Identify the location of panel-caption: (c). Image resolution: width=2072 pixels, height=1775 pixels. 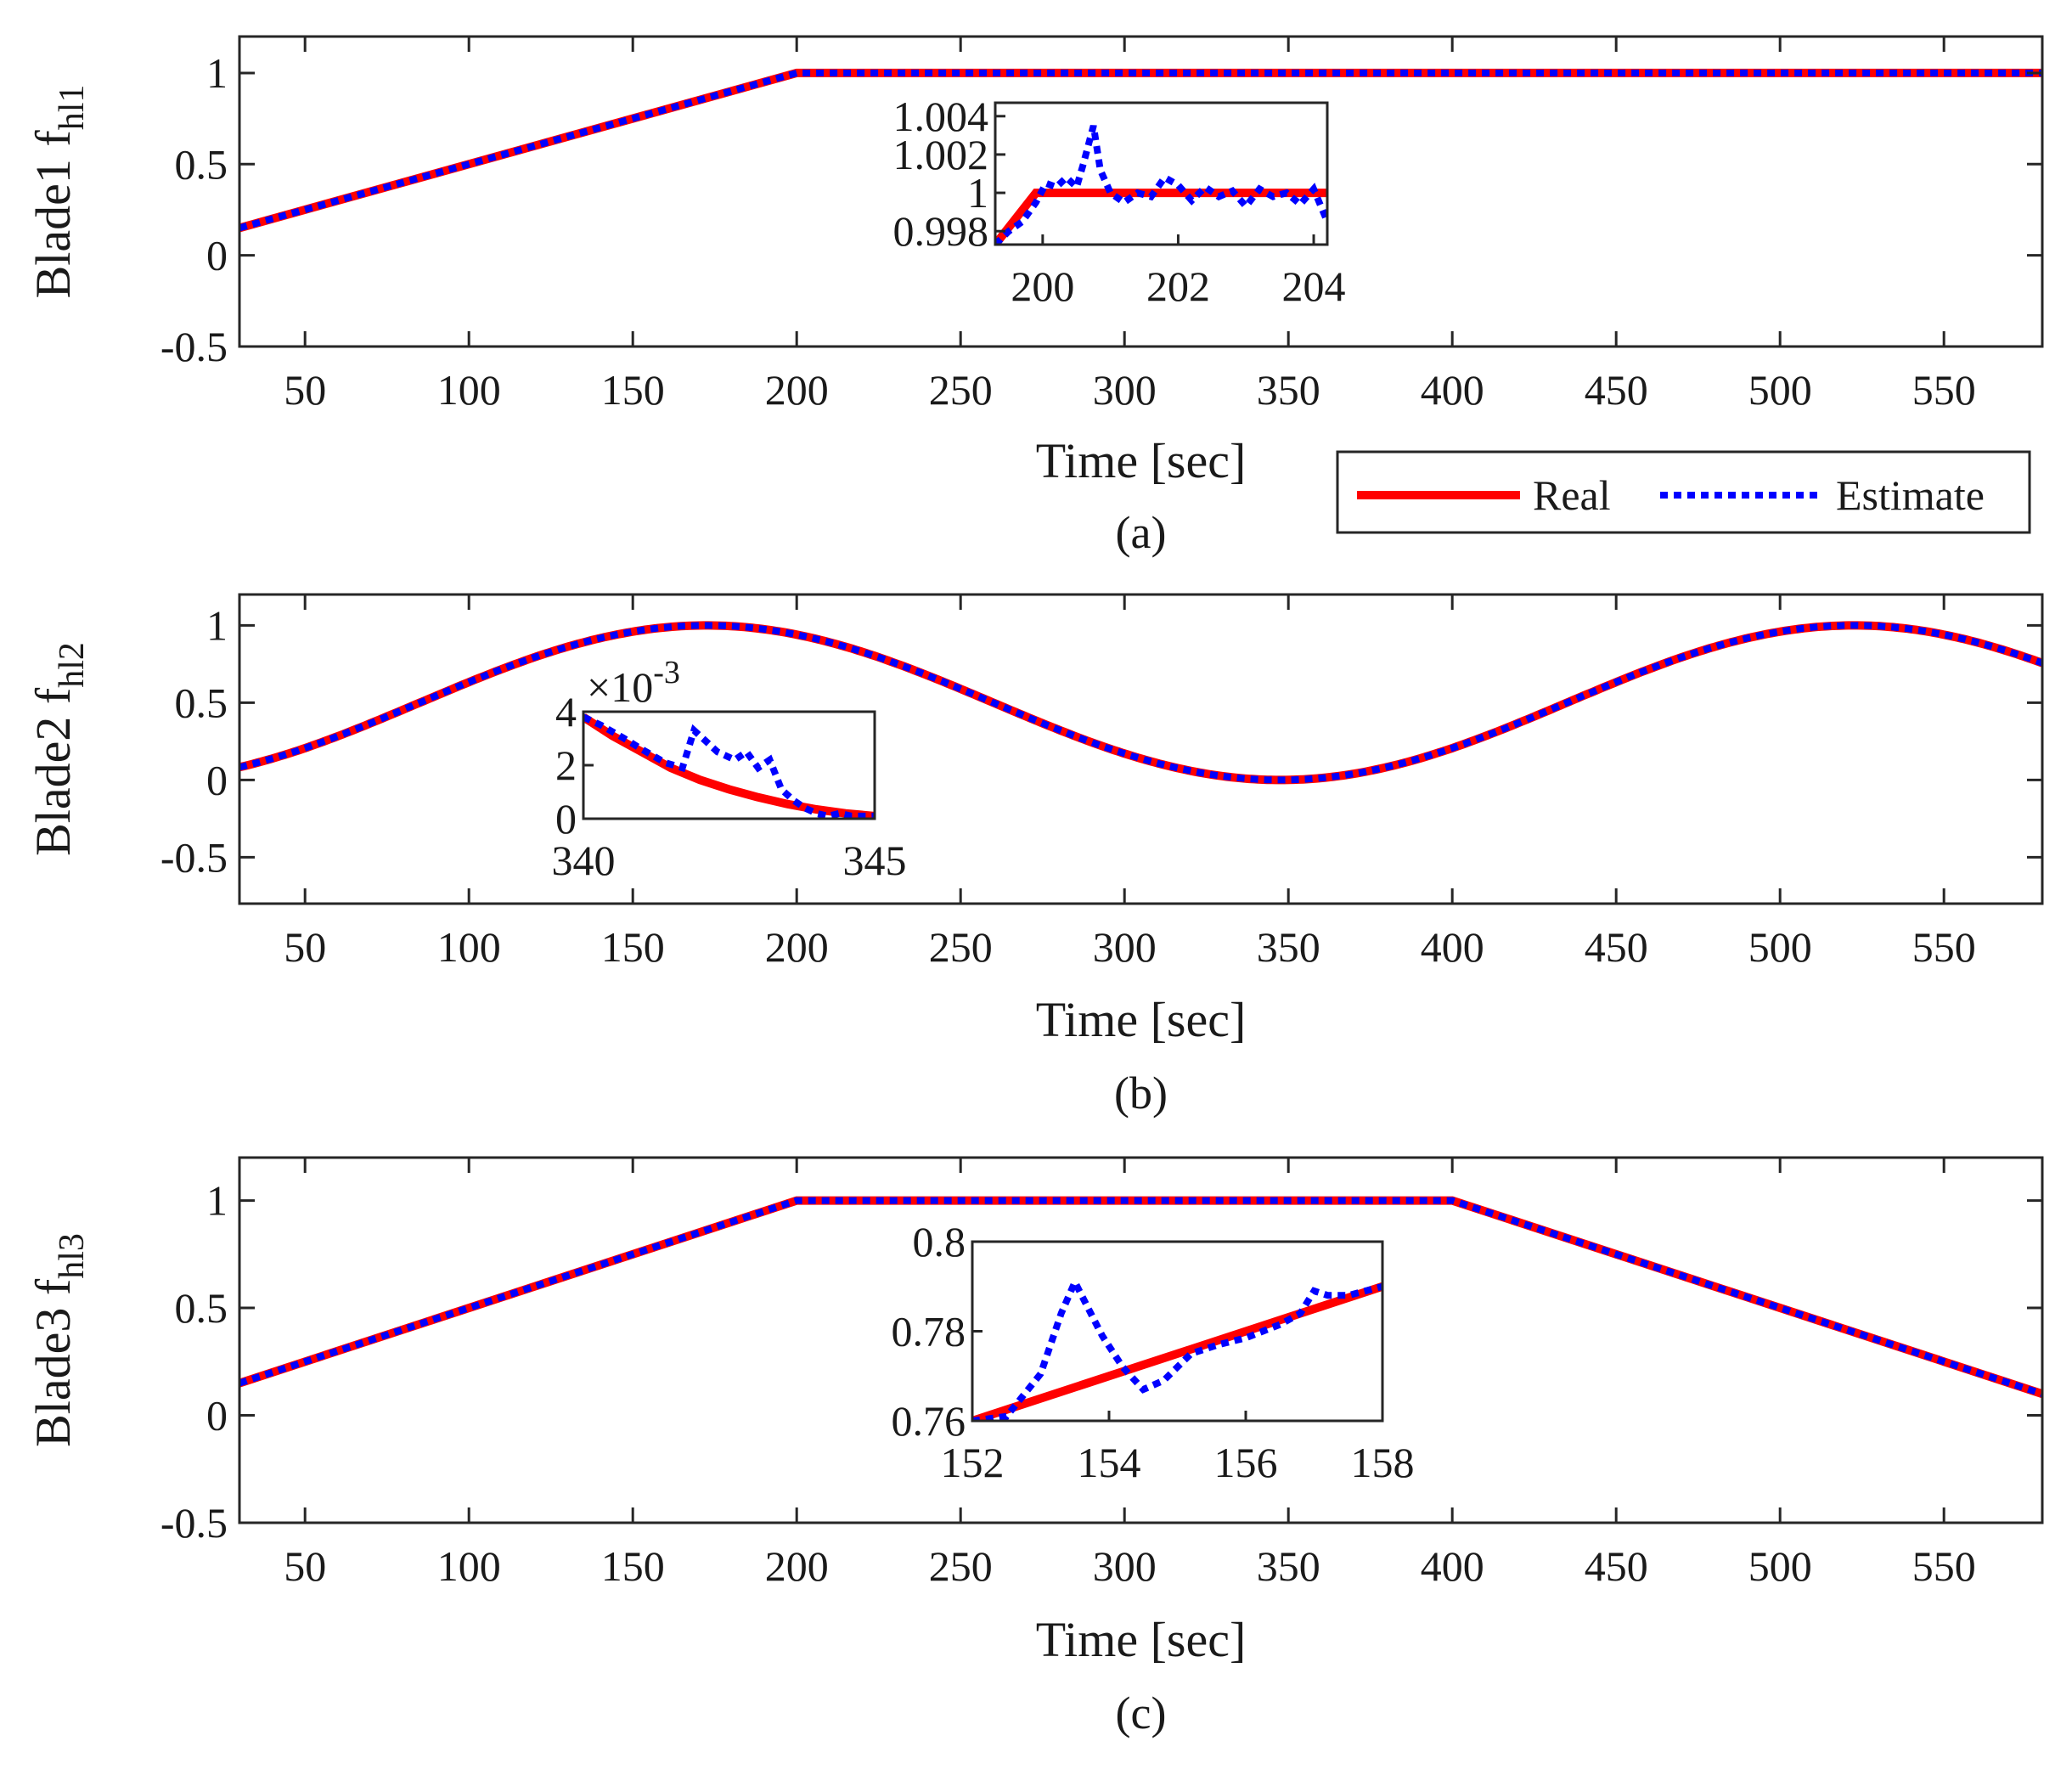
(1142, 1713).